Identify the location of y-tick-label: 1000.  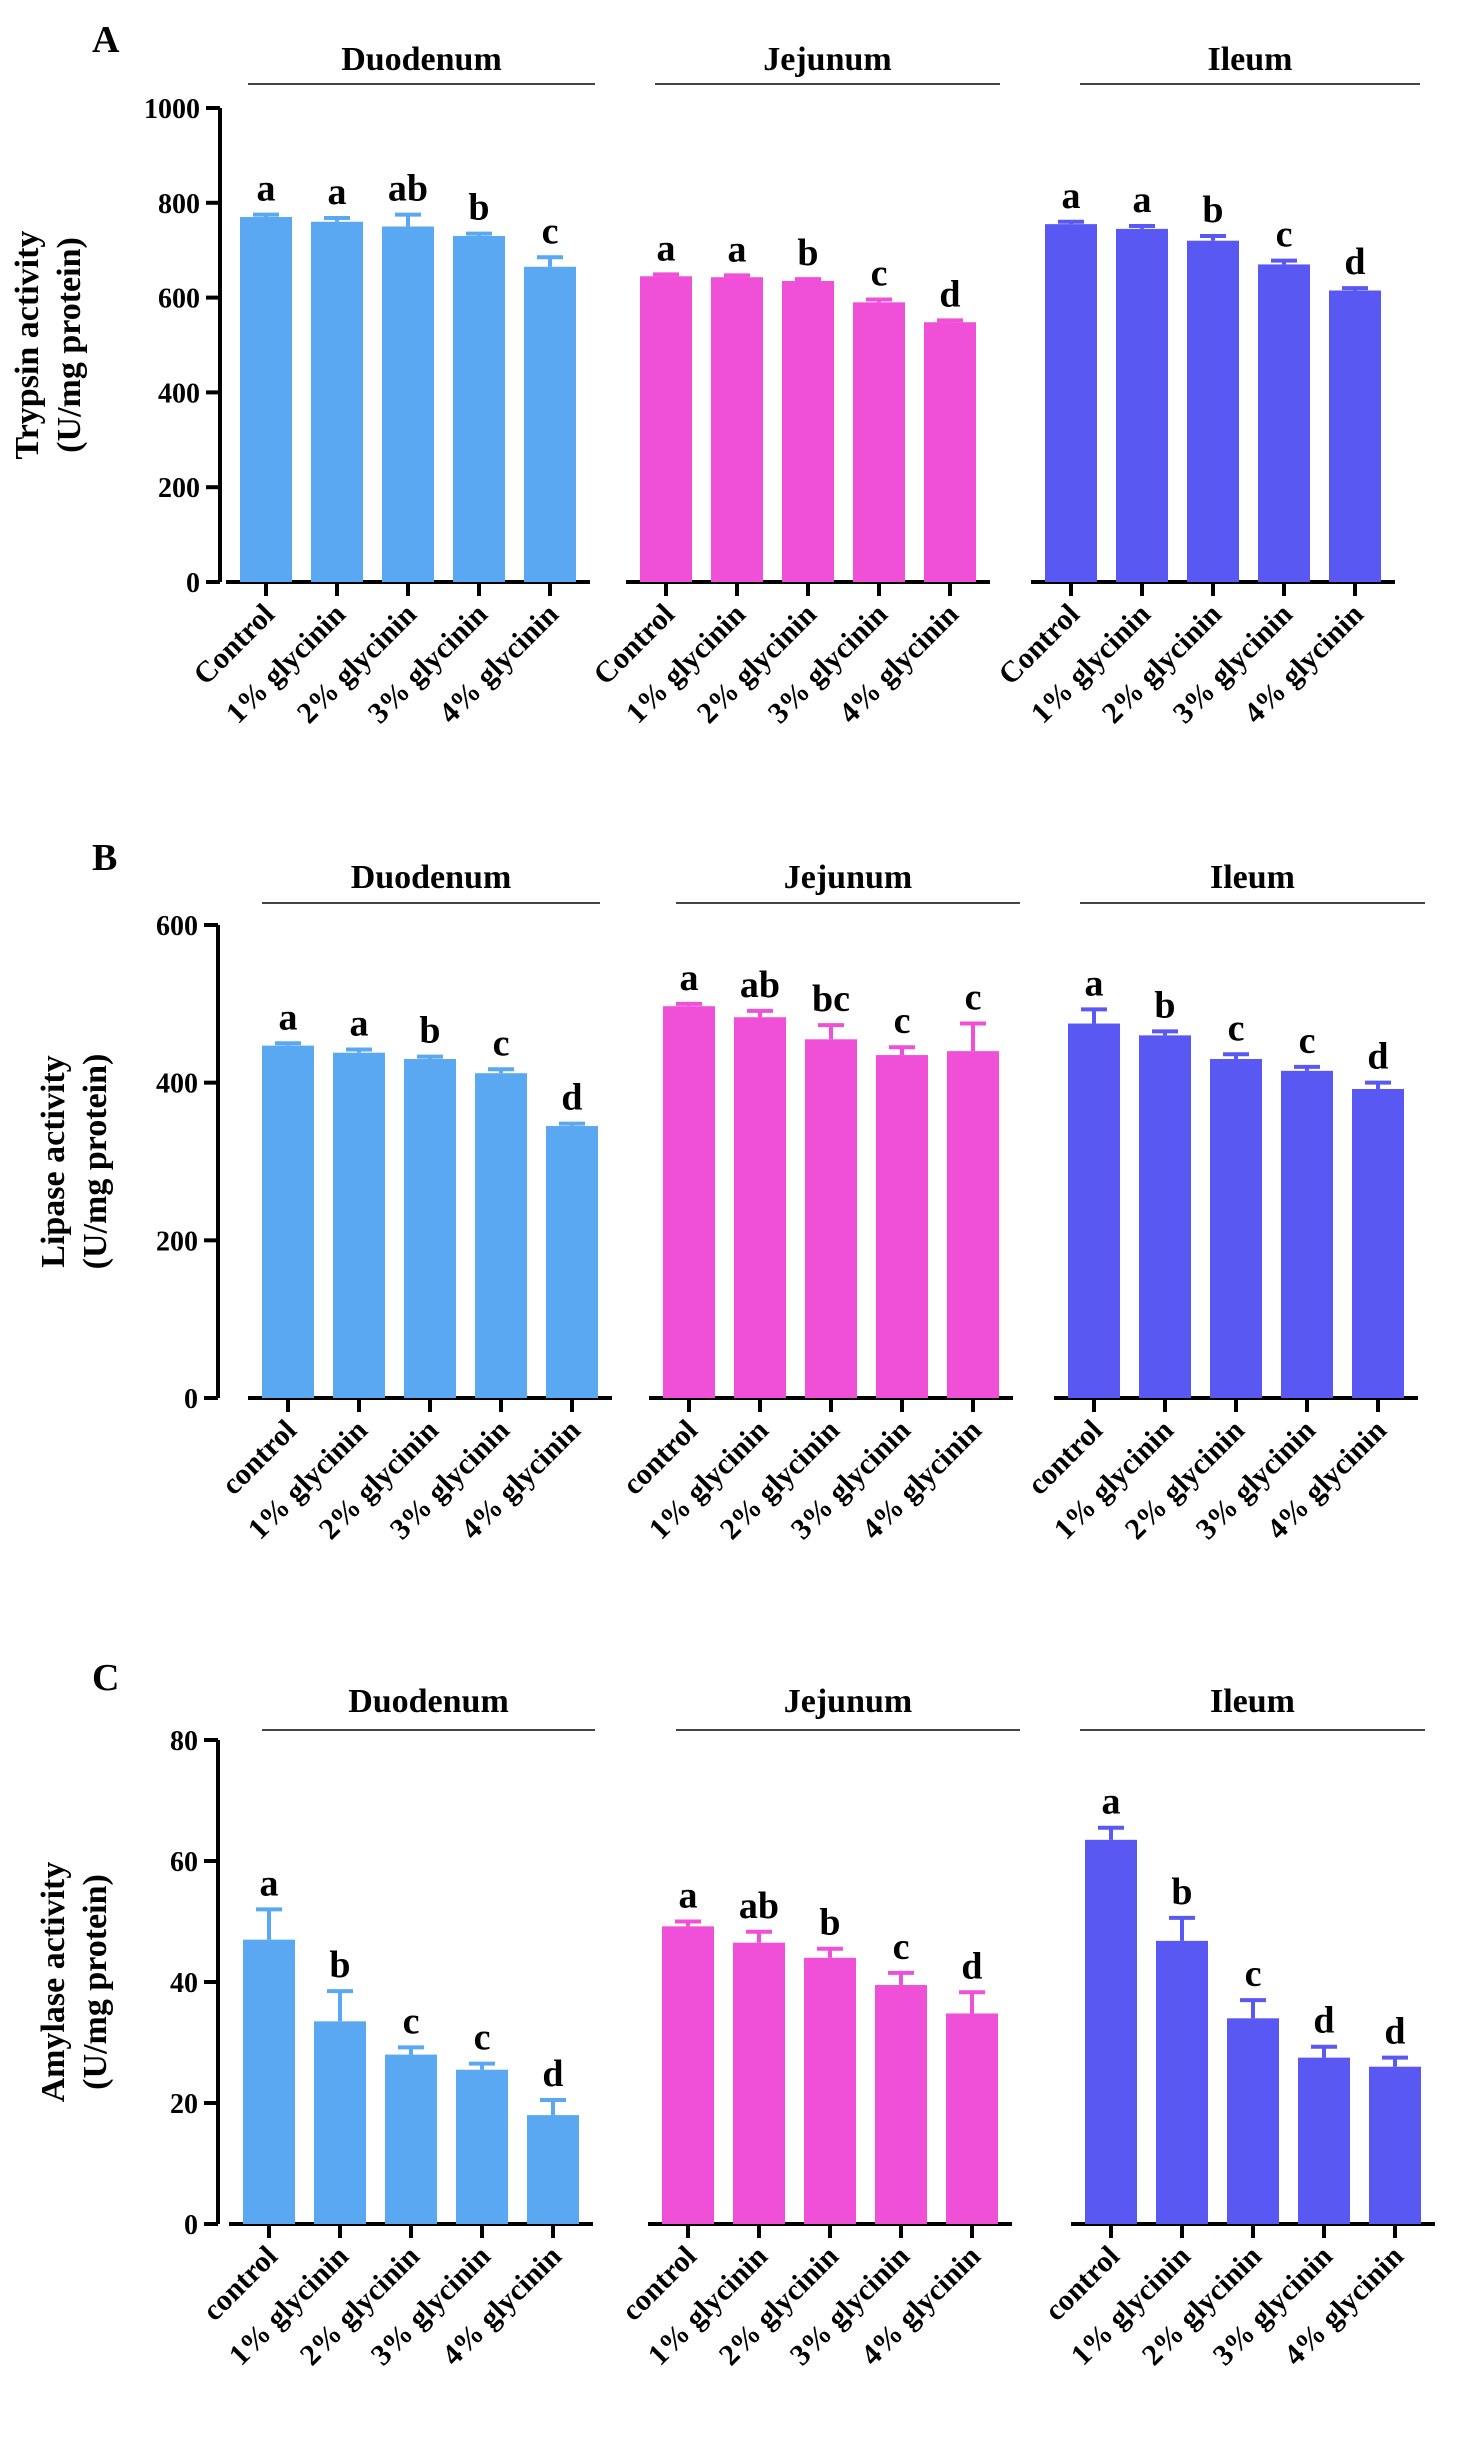
(172, 109).